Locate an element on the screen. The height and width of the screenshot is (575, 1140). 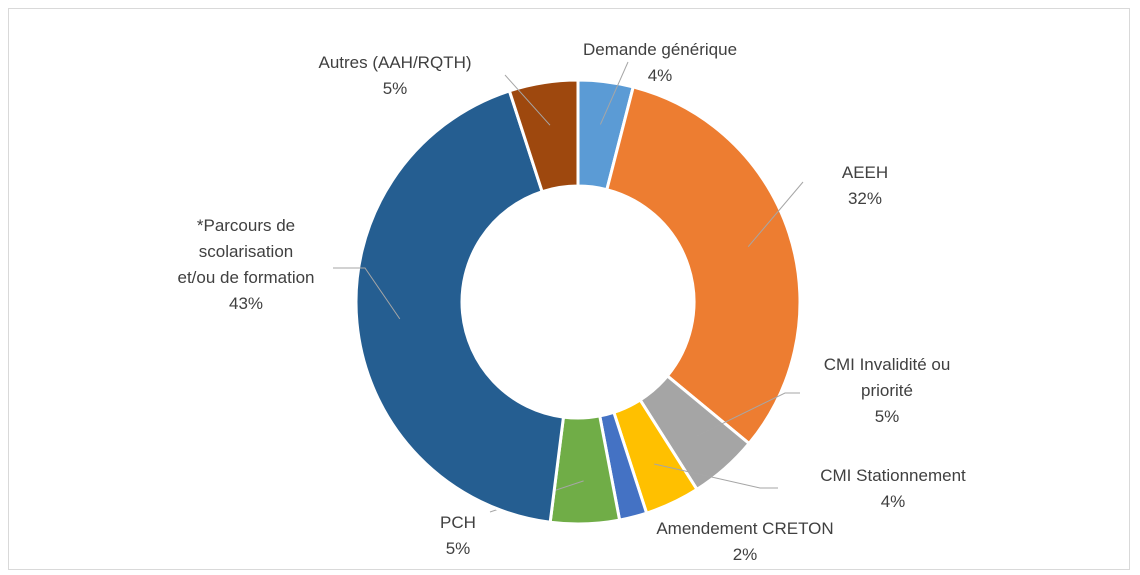
value-label: 32% is located at coordinates (865, 198).